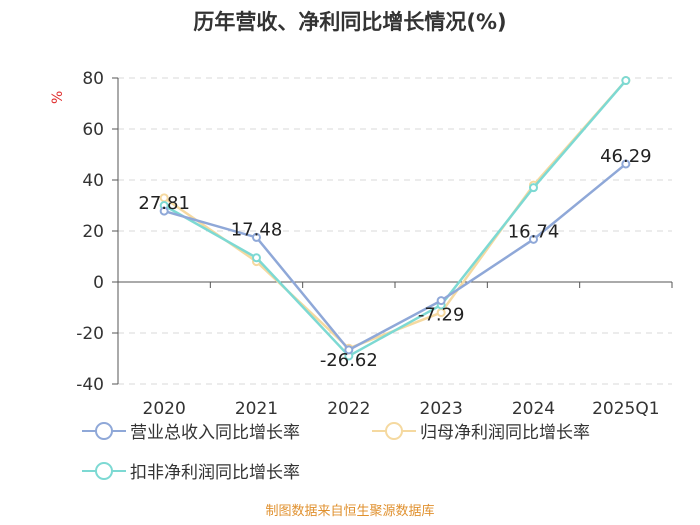  I want to click on data-label: 16.74, so click(534, 231).